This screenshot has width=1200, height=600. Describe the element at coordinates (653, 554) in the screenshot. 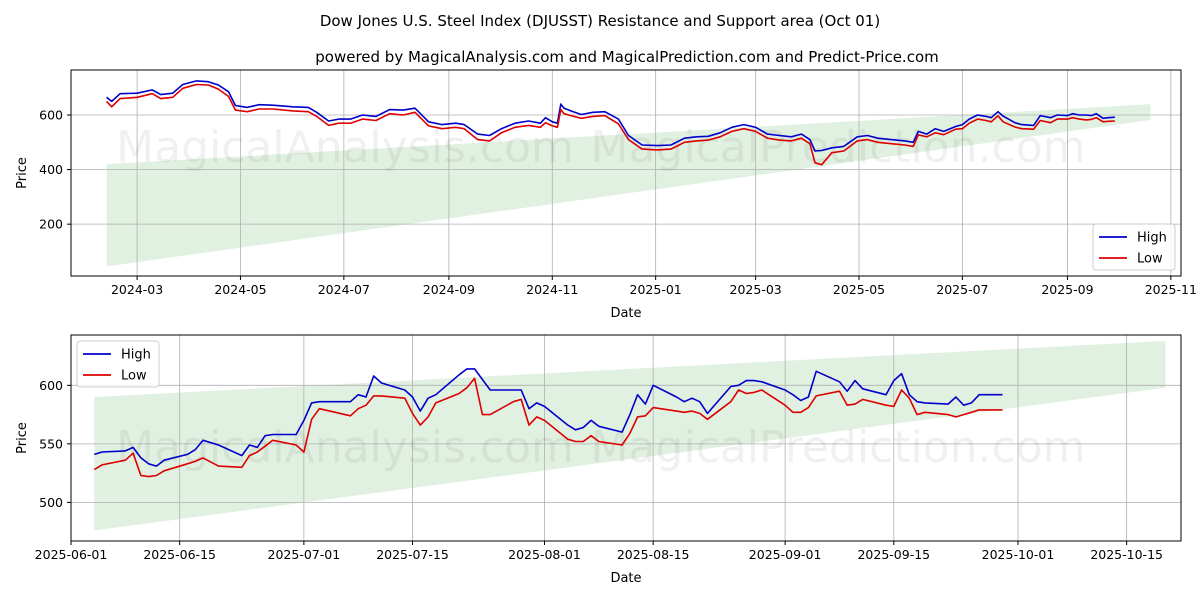

I see `x-tick-label: 2025-08-15` at that location.